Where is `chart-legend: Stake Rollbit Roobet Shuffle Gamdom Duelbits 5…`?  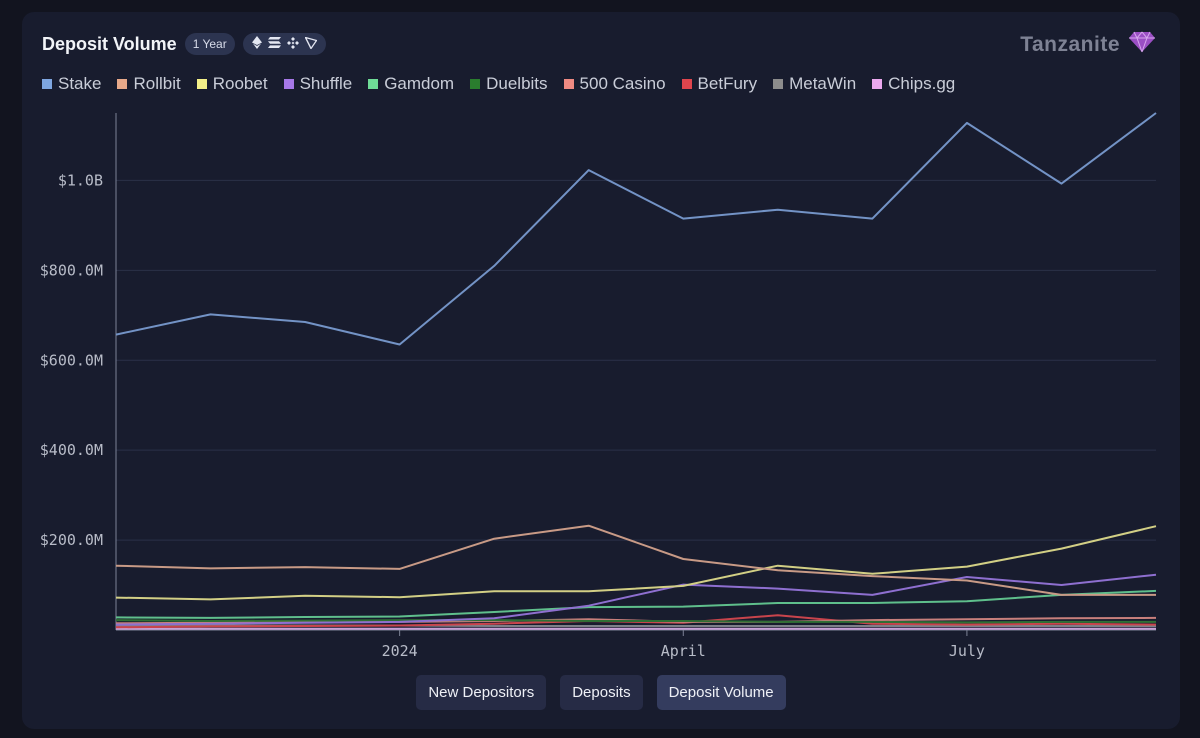 chart-legend: Stake Rollbit Roobet Shuffle Gamdom Duelbits 5… is located at coordinates (498, 84).